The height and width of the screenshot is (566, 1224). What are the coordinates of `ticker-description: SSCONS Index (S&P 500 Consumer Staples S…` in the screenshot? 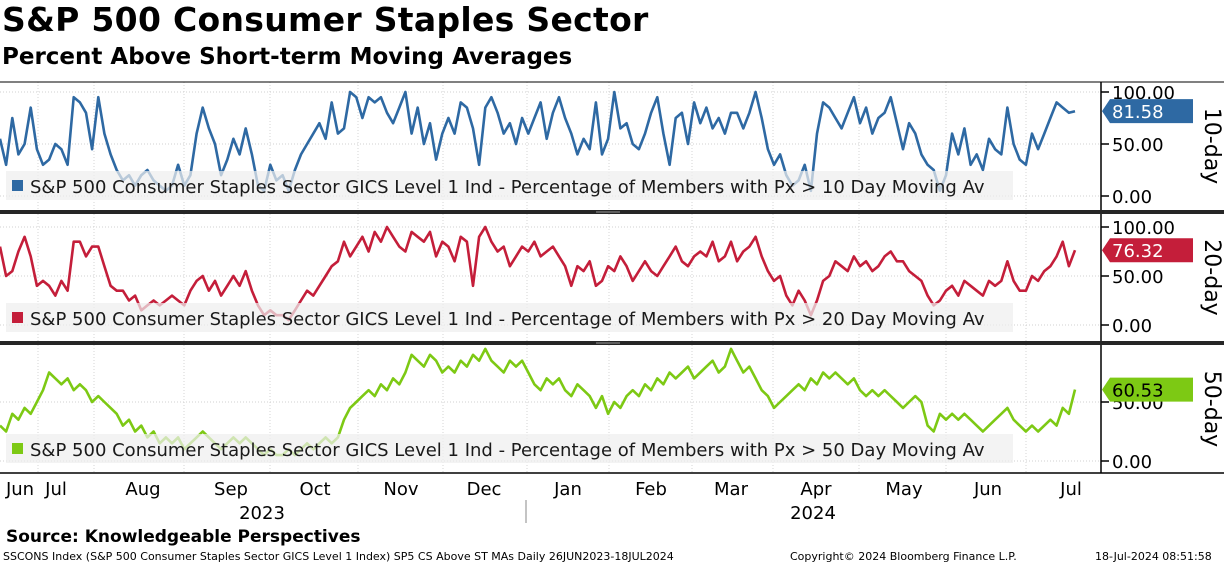 It's located at (338, 556).